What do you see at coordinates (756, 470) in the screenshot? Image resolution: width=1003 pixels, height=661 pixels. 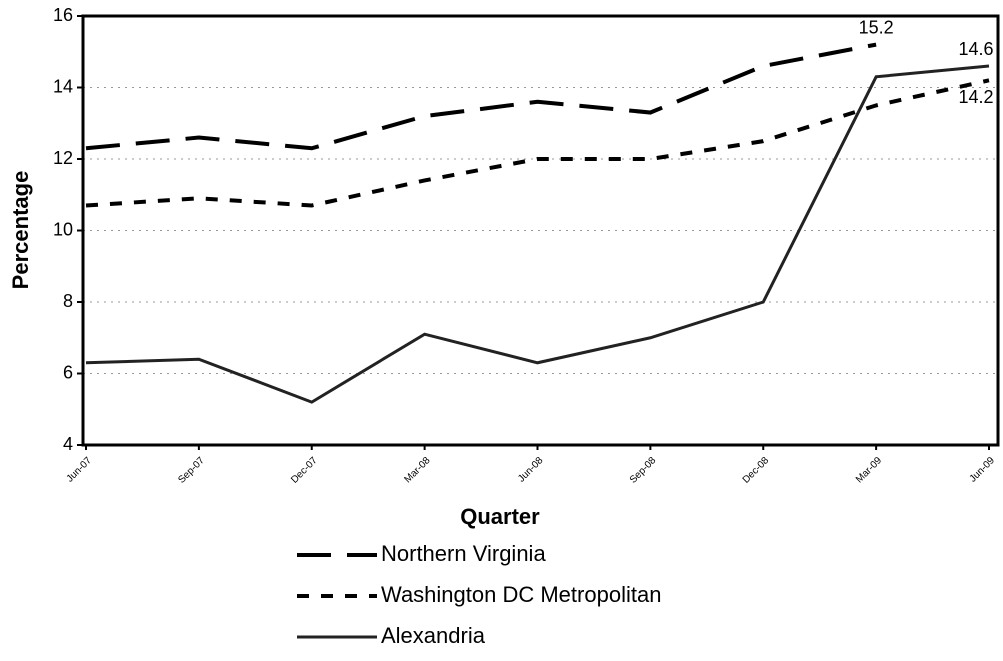 I see `x-tick-label: Dec-08` at bounding box center [756, 470].